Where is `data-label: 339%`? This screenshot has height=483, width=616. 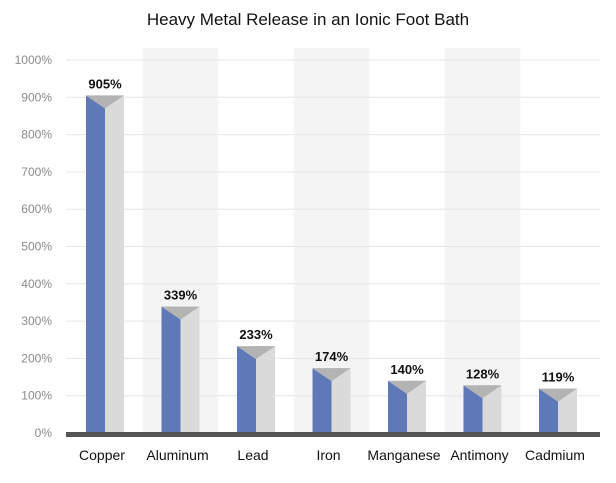 data-label: 339% is located at coordinates (181, 295).